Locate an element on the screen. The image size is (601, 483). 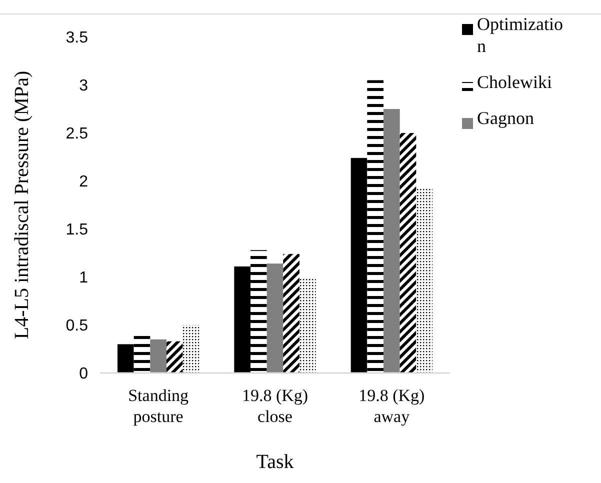
x-axis-title: Task is located at coordinates (275, 462).